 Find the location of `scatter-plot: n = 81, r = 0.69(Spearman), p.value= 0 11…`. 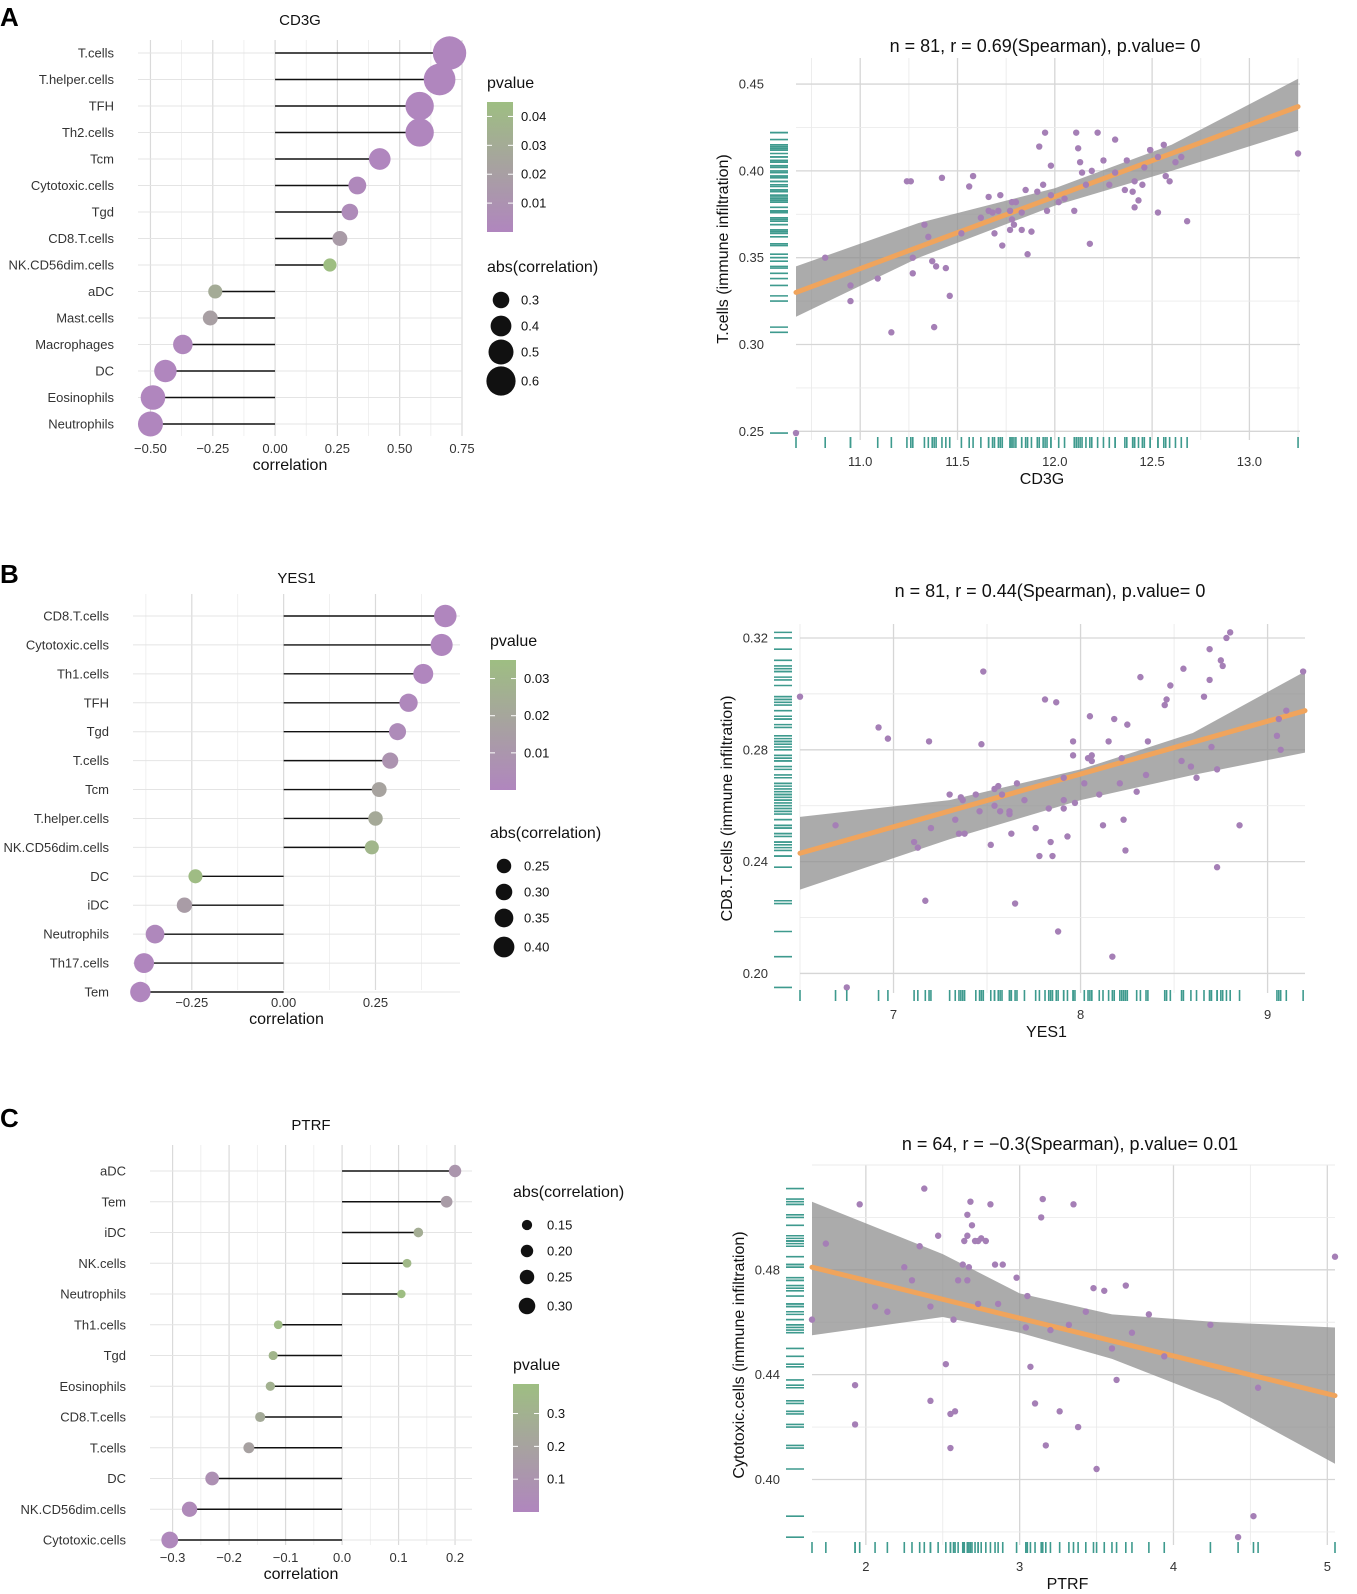

scatter-plot: n = 81, r = 0.69(Spearman), p.value= 0 11… is located at coordinates (1008, 262).